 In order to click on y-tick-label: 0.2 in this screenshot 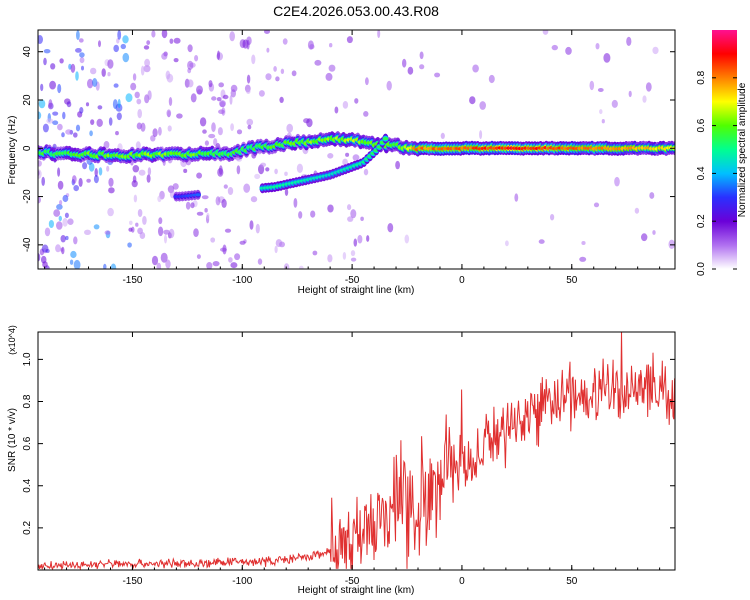, I will do `click(27, 527)`.